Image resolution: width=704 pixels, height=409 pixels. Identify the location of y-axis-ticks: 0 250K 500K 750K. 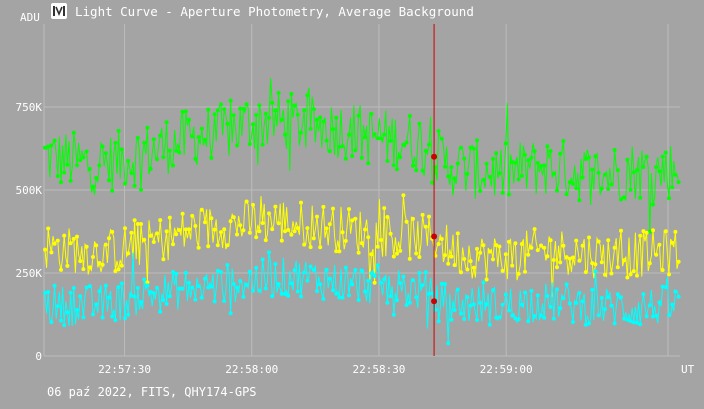
(29, 232).